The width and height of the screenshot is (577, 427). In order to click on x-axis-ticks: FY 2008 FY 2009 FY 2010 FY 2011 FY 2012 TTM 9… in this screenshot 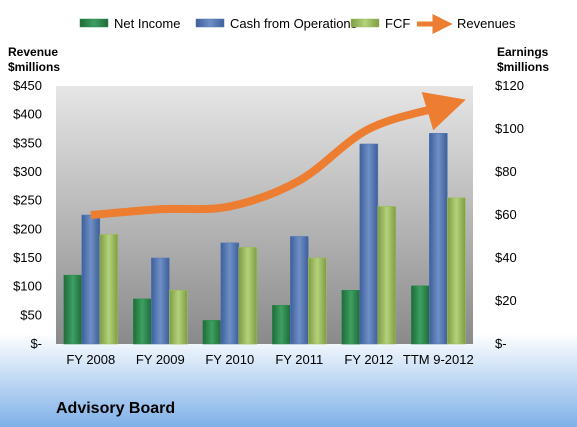, I will do `click(269, 359)`.